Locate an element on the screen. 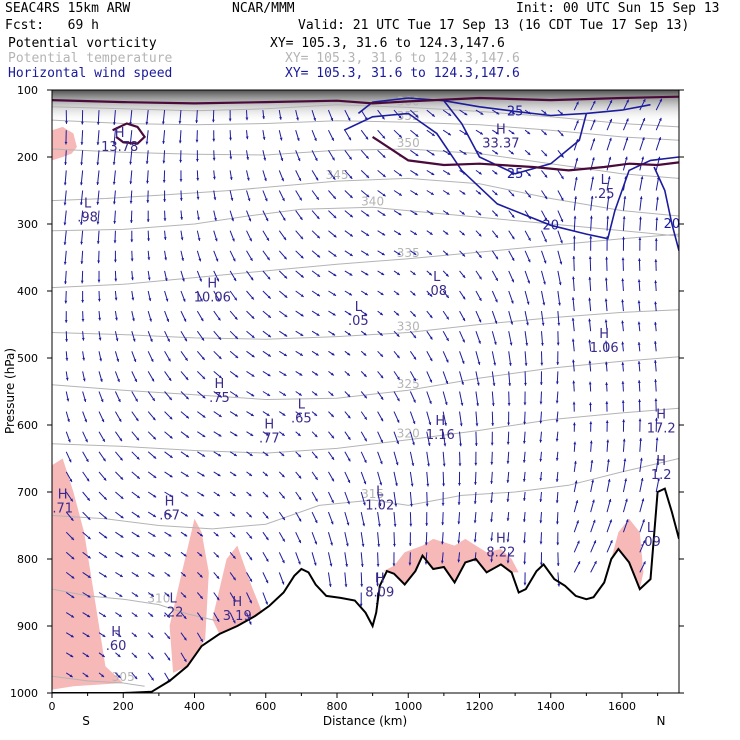  x-tick-label: 1400 is located at coordinates (551, 706).